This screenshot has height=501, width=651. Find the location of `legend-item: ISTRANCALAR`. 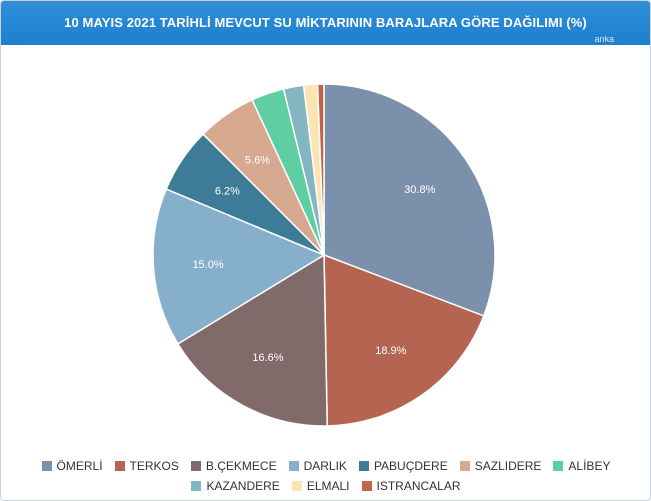

legend-item: ISTRANCALAR is located at coordinates (411, 486).